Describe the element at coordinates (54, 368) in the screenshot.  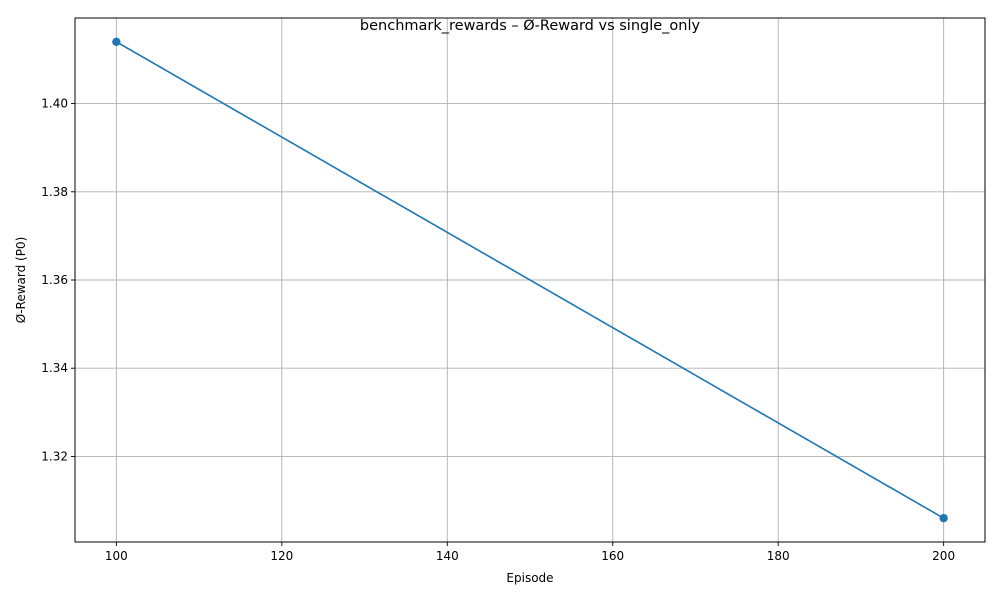
I see `y-tick-label: 1.34` at that location.